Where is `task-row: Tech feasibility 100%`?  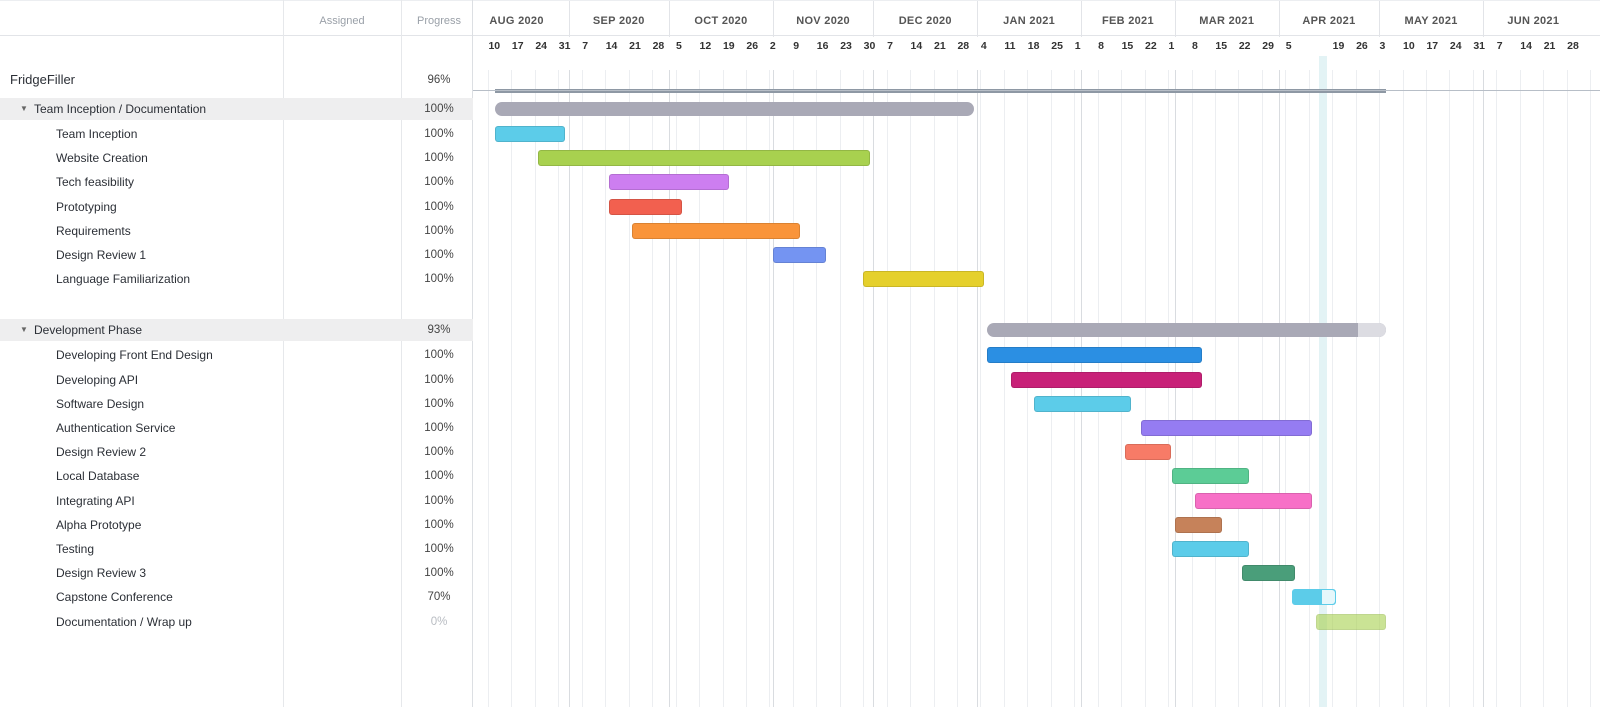 task-row: Tech feasibility 100% is located at coordinates (236, 182).